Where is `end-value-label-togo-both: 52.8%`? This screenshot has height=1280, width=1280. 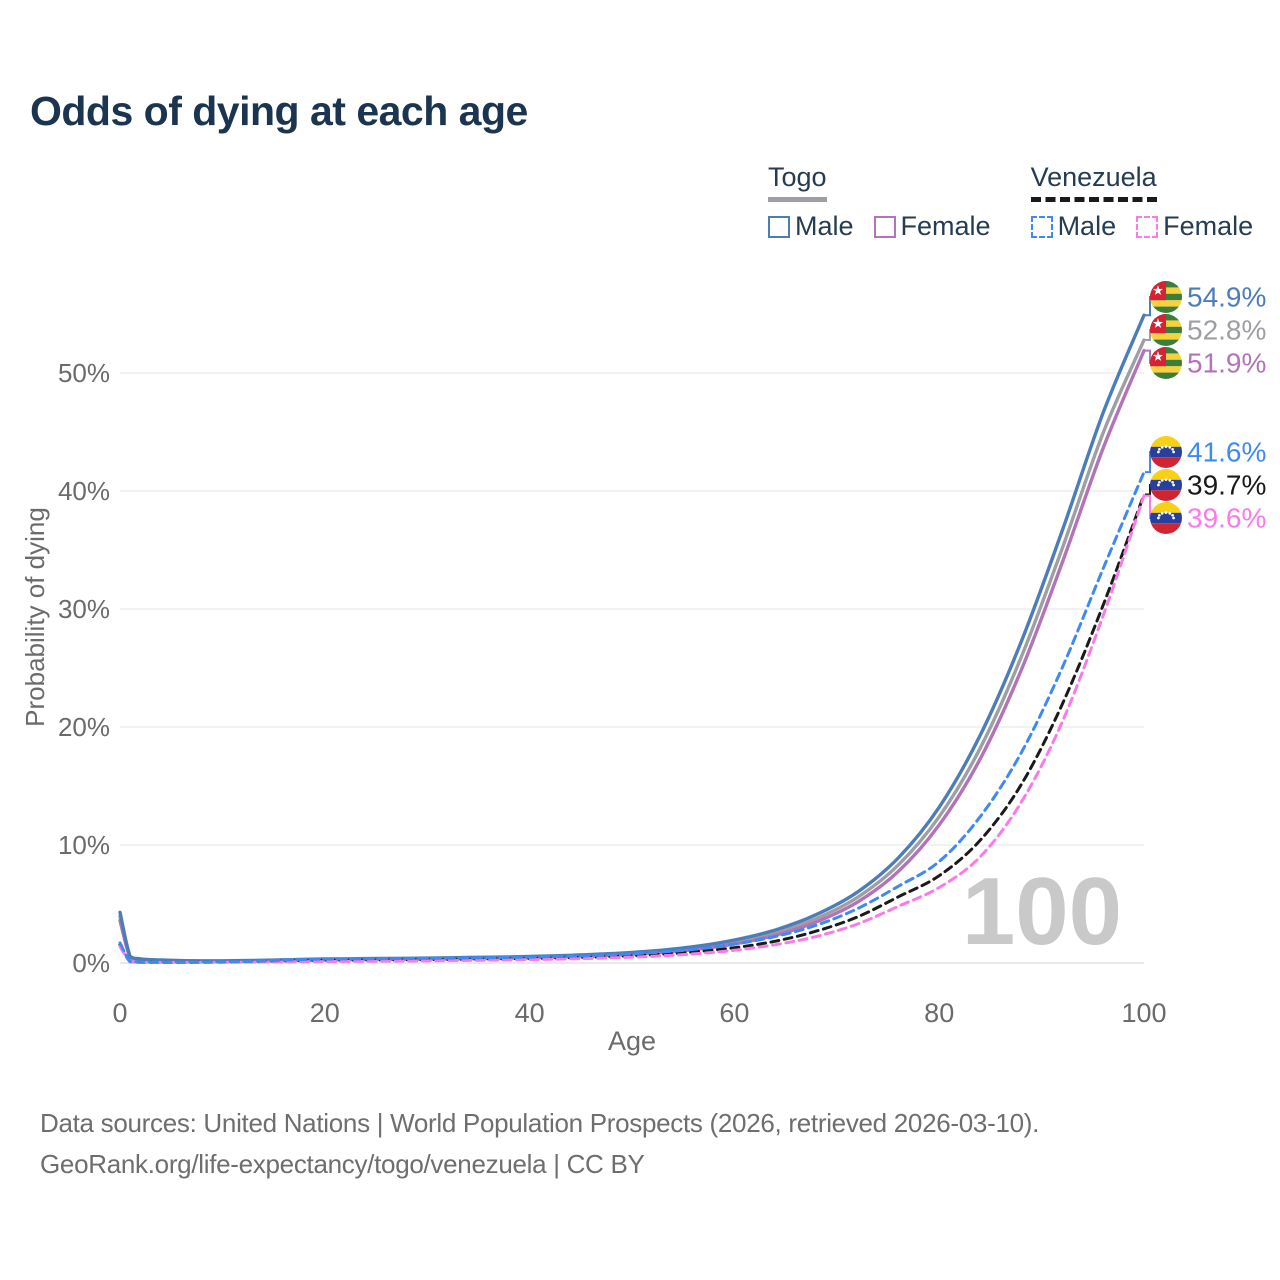 end-value-label-togo-both: 52.8% is located at coordinates (1226, 330).